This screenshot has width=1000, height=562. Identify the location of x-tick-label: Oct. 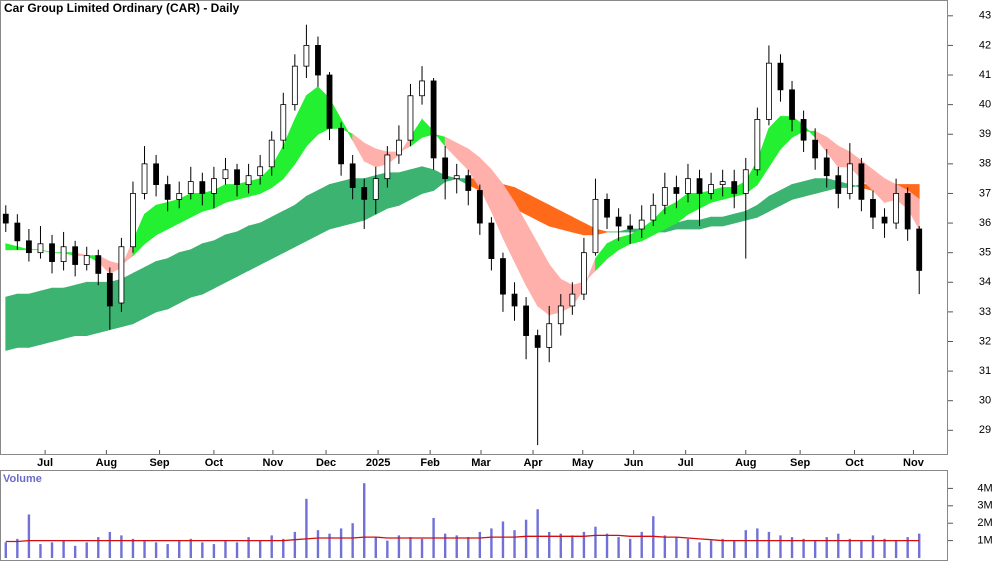
(854, 463).